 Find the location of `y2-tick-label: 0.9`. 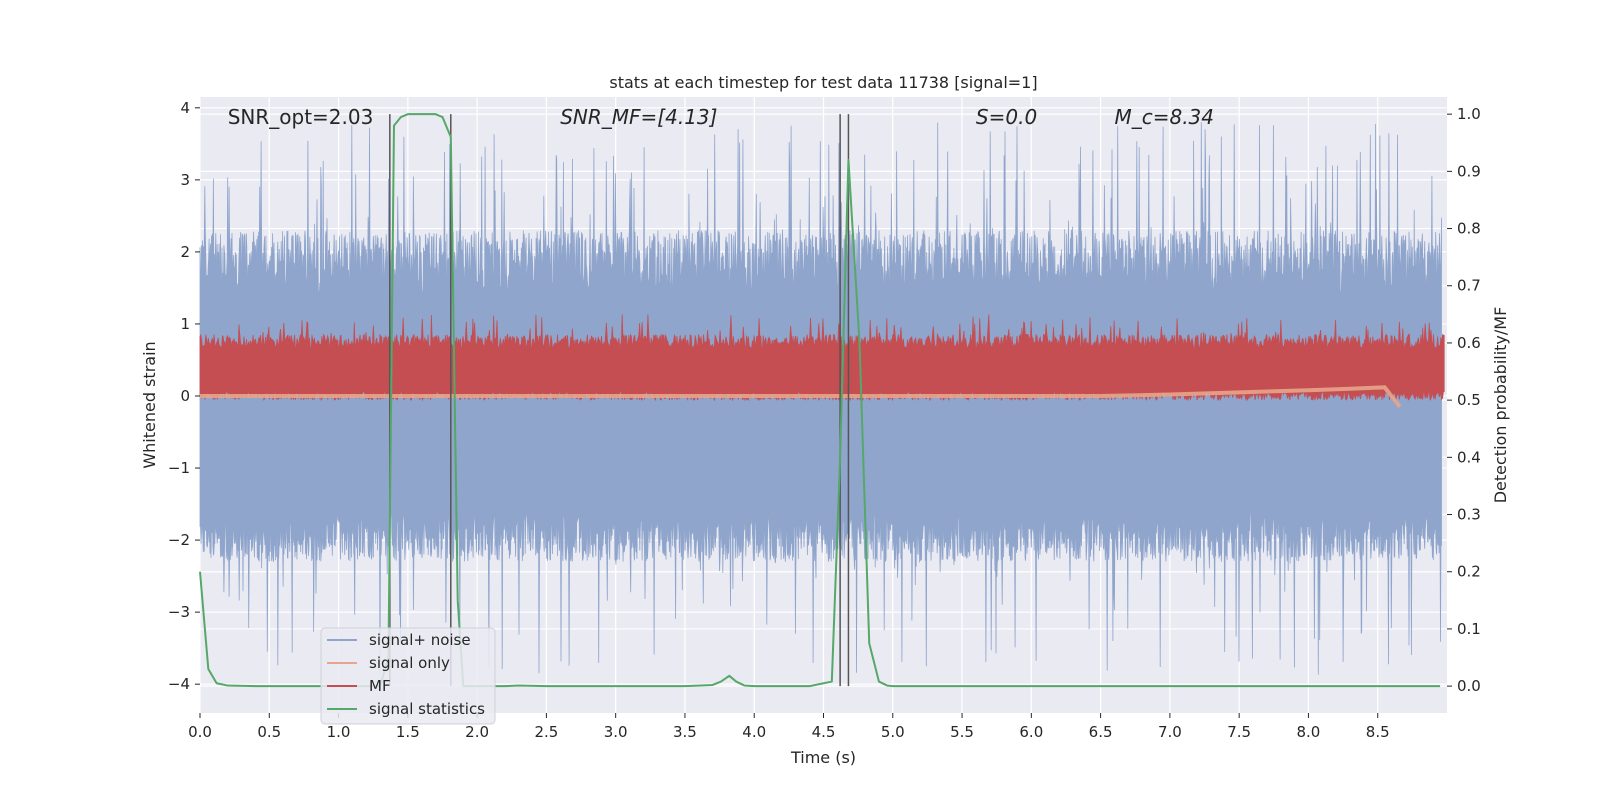

y2-tick-label: 0.9 is located at coordinates (1469, 171).